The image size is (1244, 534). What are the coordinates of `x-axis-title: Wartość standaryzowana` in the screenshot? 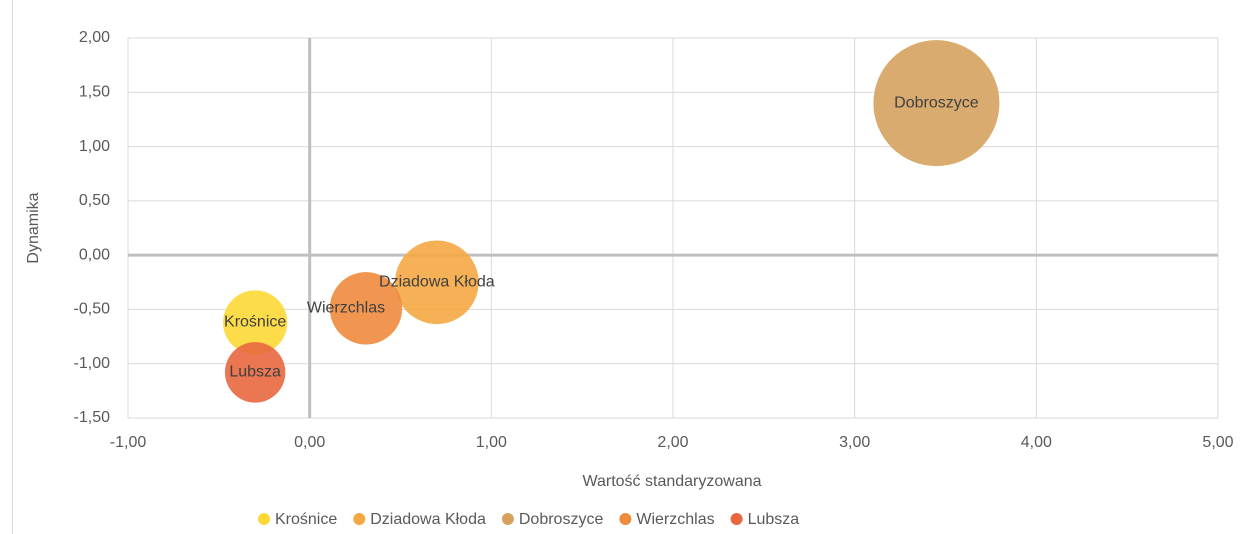 It's located at (671, 481).